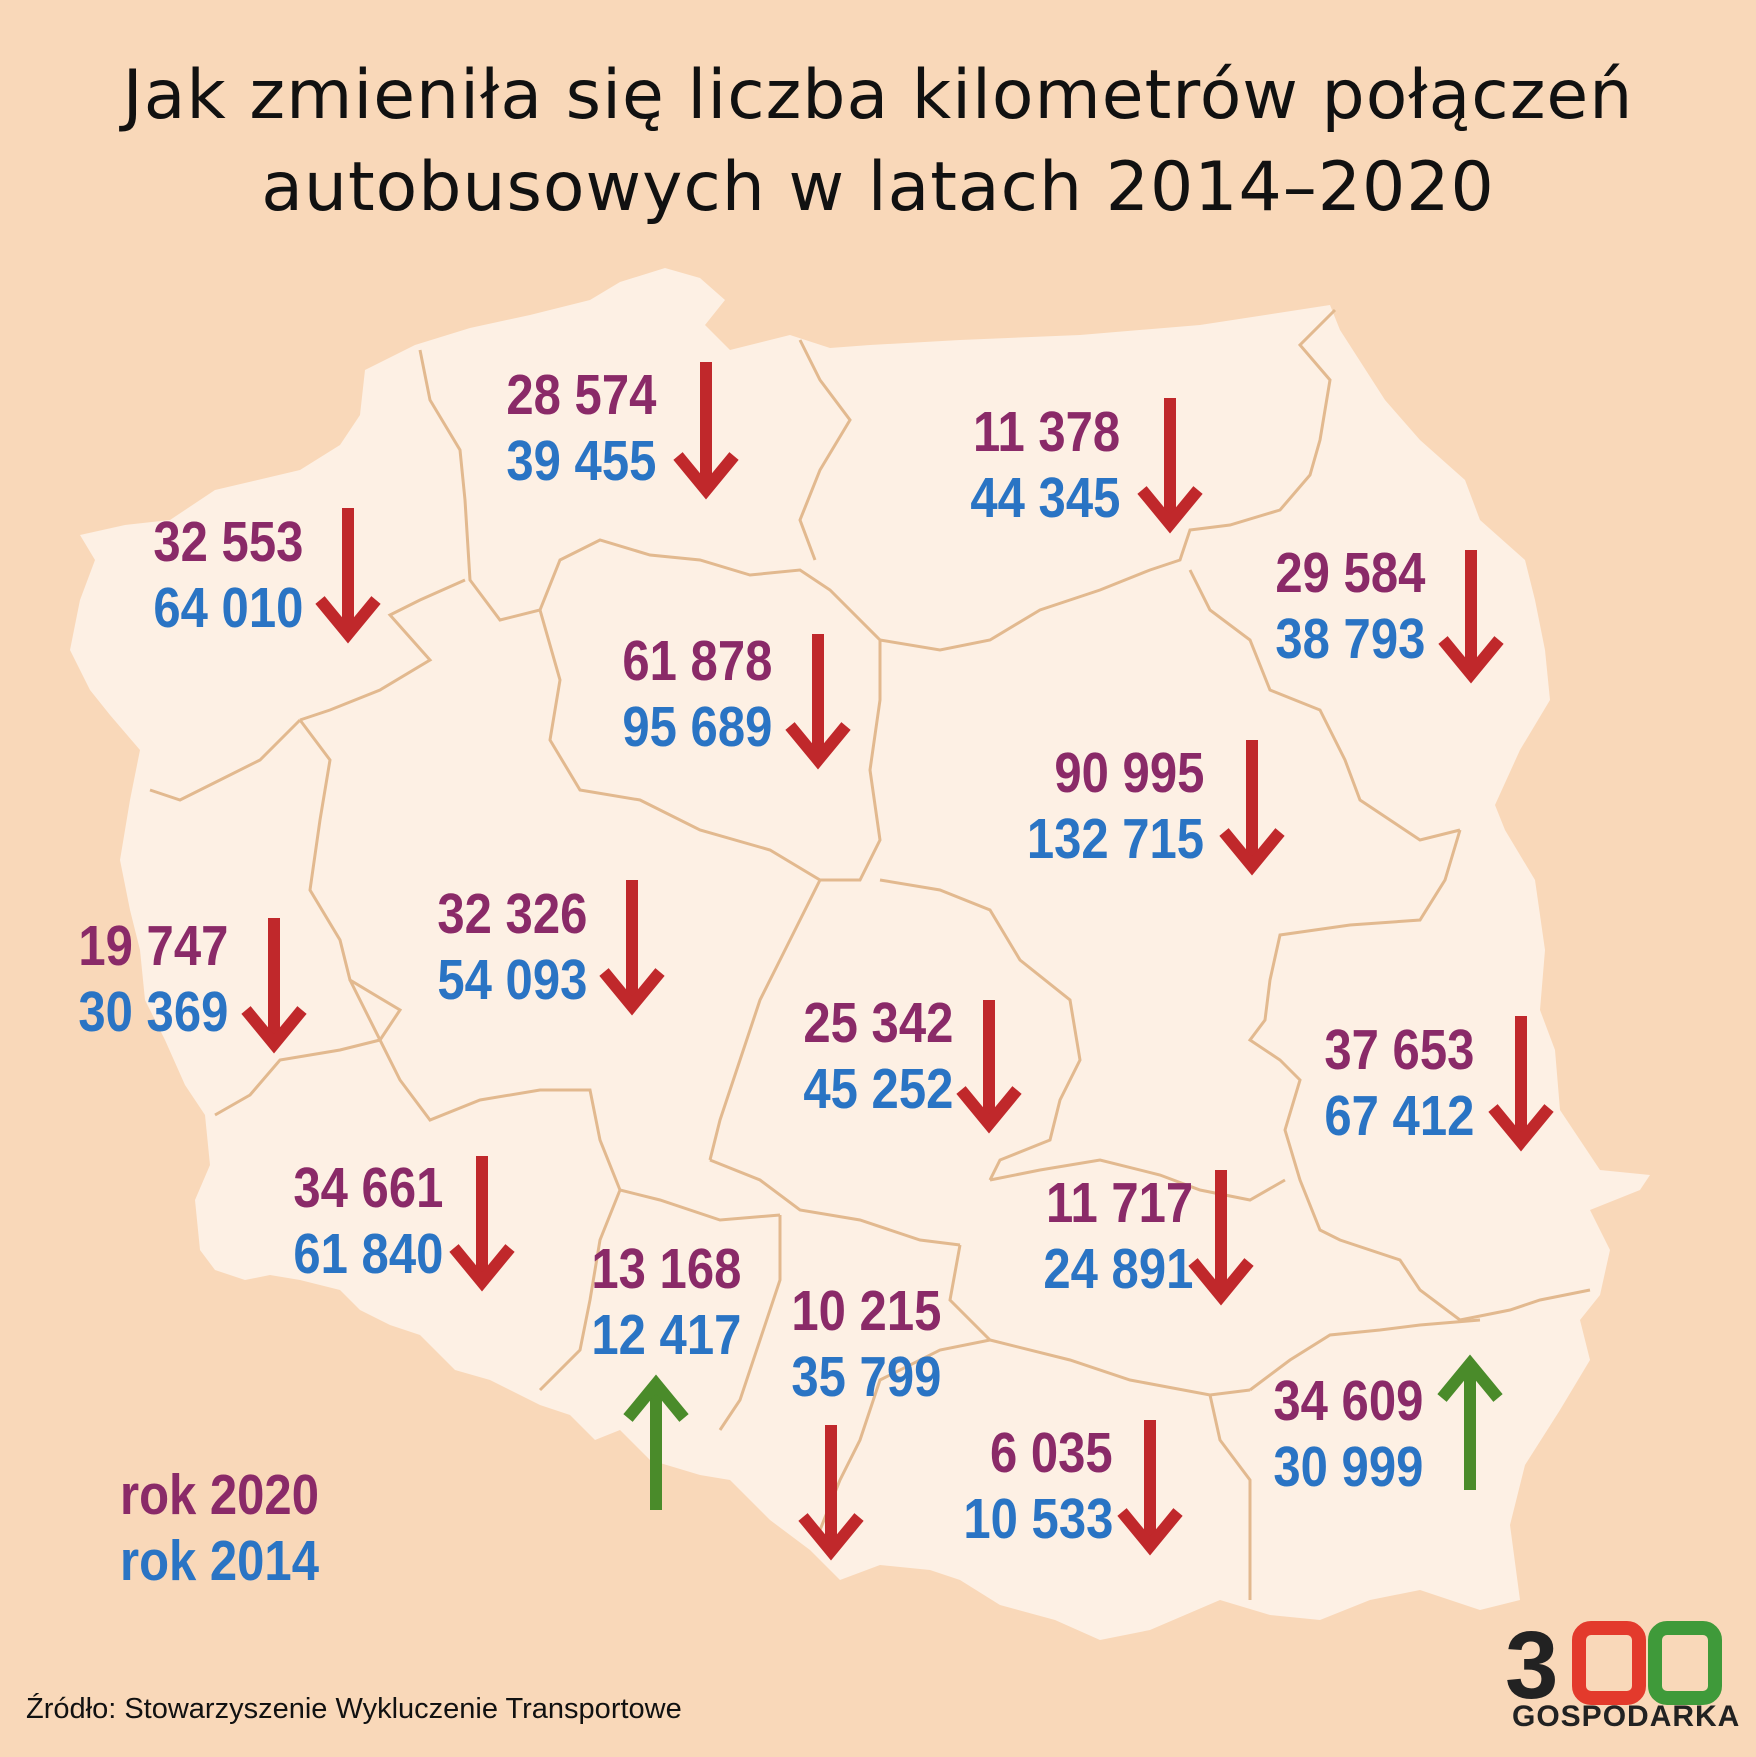  I want to click on value-2014: 10 533, so click(1038, 1519).